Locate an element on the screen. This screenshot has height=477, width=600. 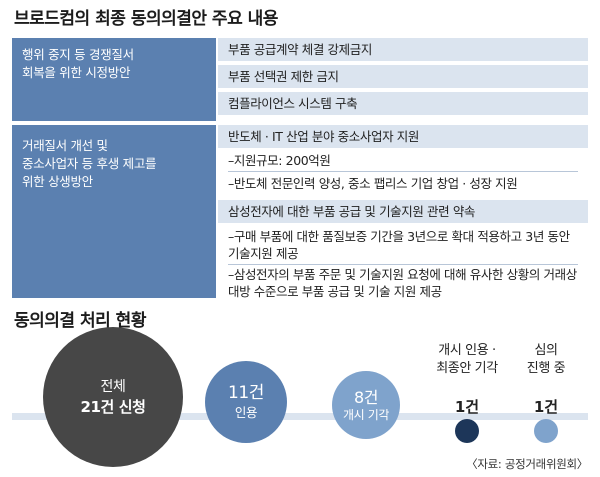
section2-item1-header: 반도체 · IT 산업 분야 중소사업자 지원 is located at coordinates (403, 136).